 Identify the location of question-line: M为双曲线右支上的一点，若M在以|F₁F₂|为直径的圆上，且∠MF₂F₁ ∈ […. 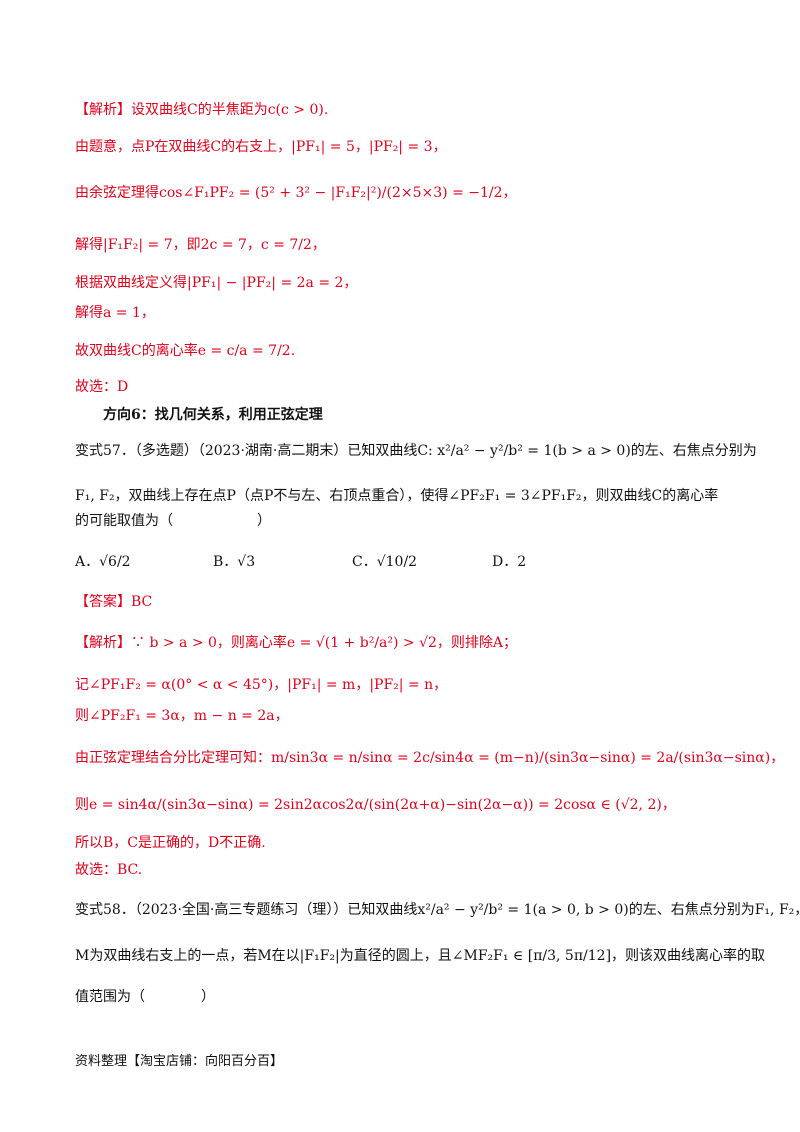
(420, 956).